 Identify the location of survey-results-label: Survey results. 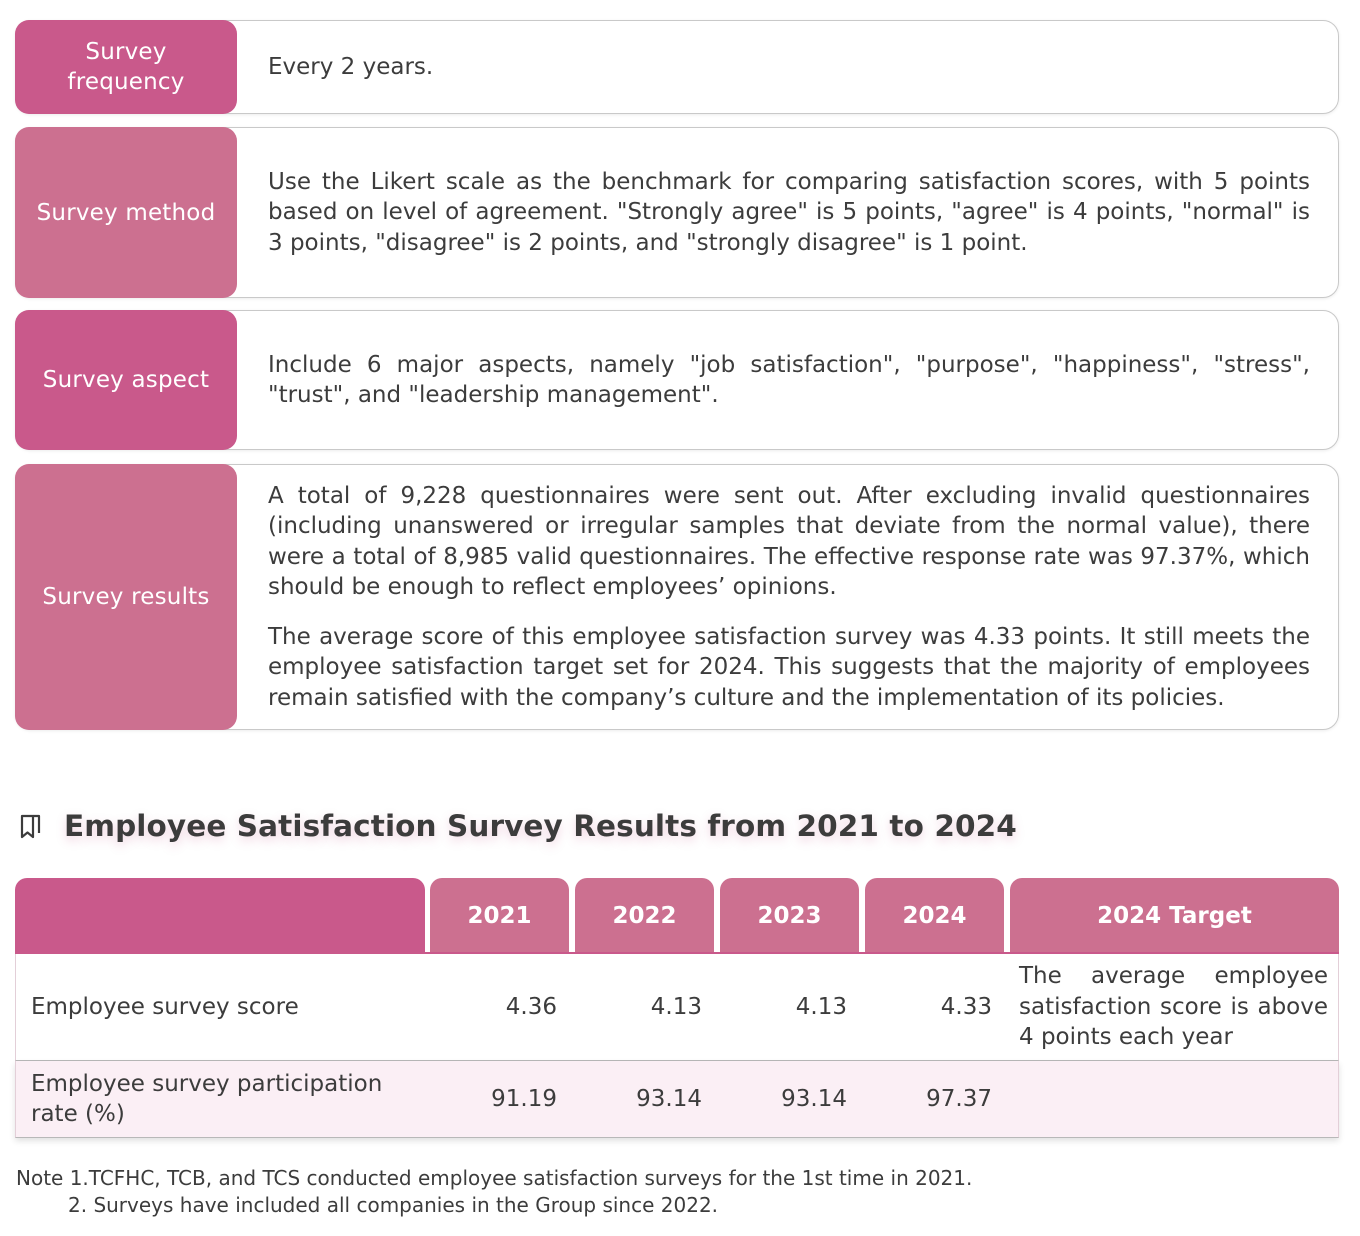
(126, 597).